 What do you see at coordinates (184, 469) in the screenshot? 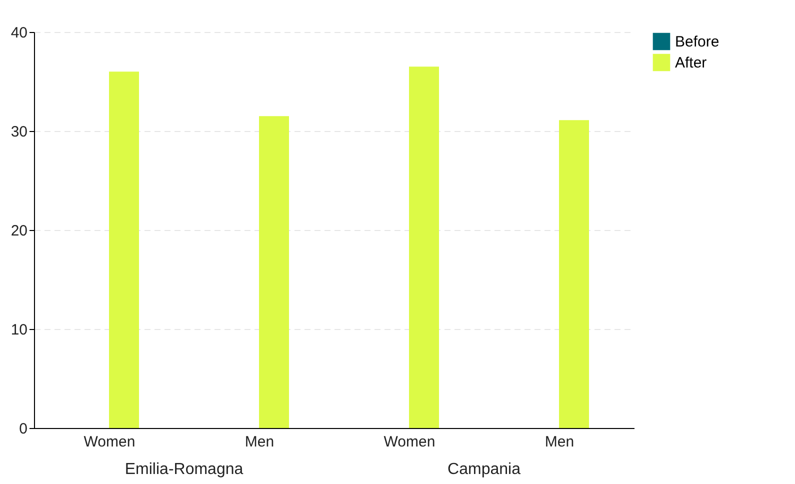
I see `text: Emilia-Romagna` at bounding box center [184, 469].